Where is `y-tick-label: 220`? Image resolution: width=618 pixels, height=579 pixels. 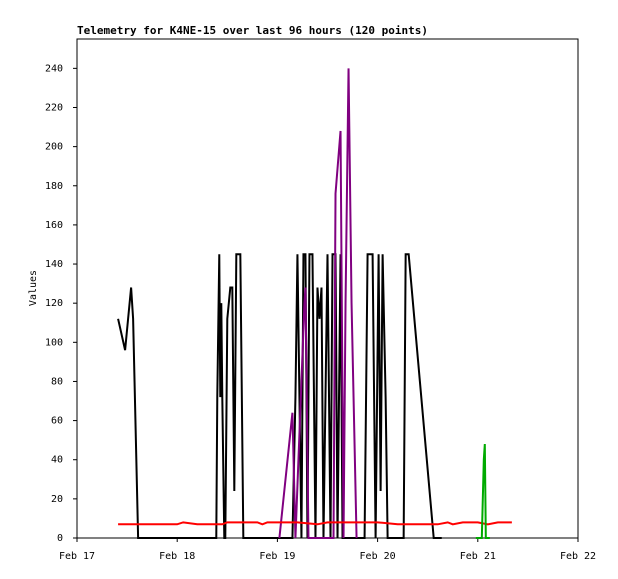 y-tick-label: 220 is located at coordinates (54, 107).